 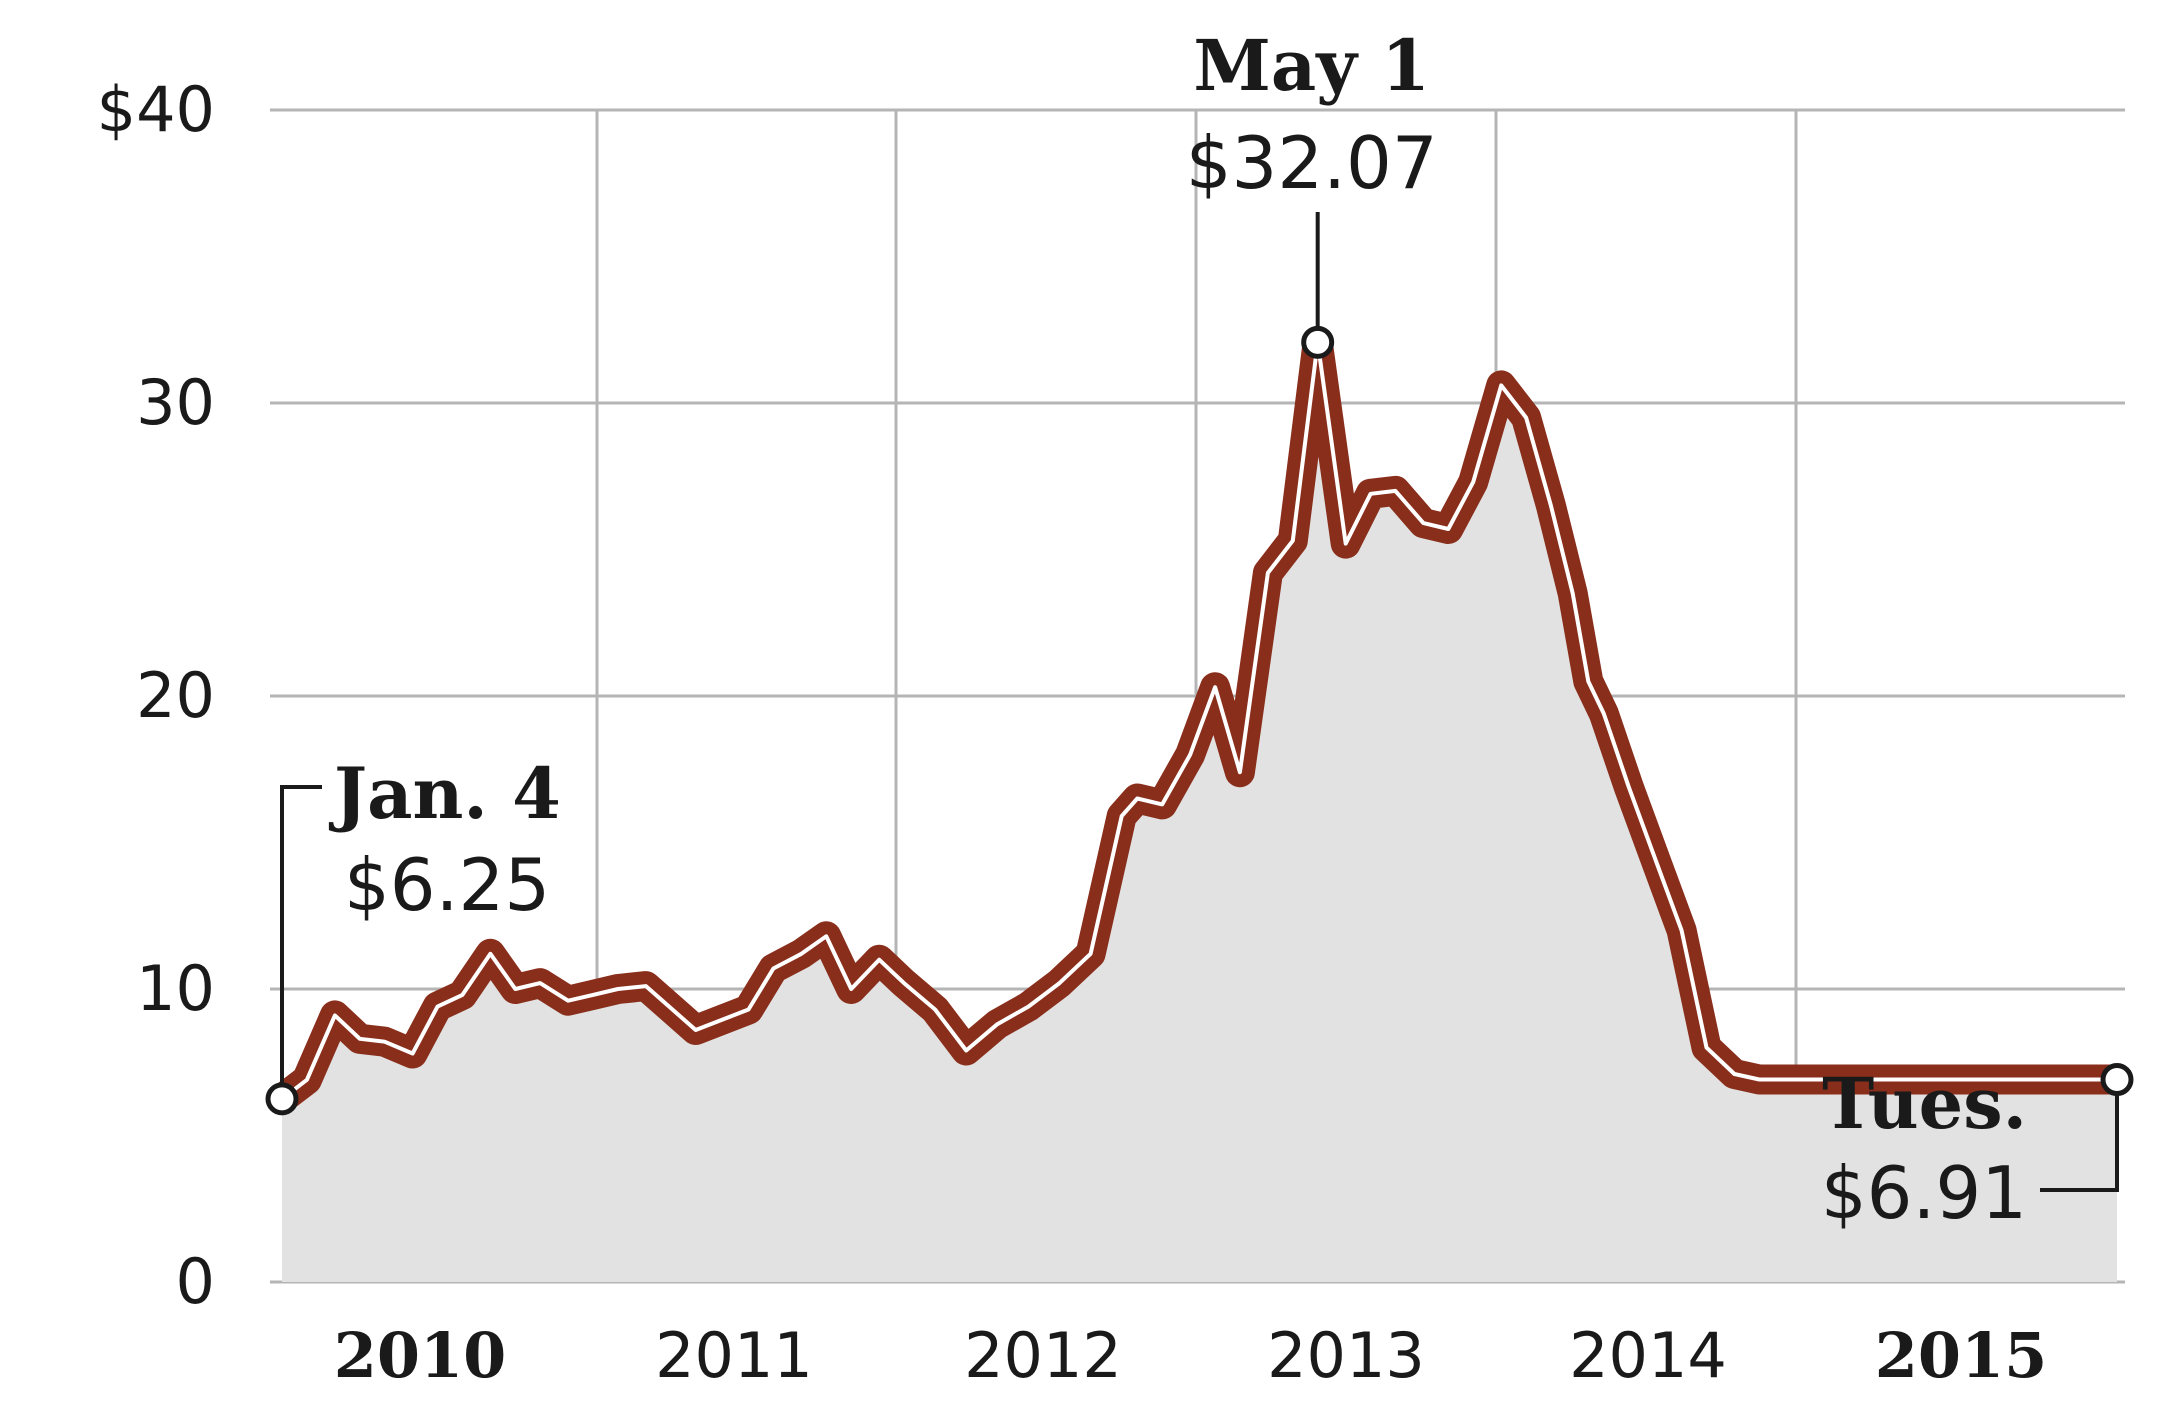 I want to click on y-tick-label: 20, so click(x=175, y=695).